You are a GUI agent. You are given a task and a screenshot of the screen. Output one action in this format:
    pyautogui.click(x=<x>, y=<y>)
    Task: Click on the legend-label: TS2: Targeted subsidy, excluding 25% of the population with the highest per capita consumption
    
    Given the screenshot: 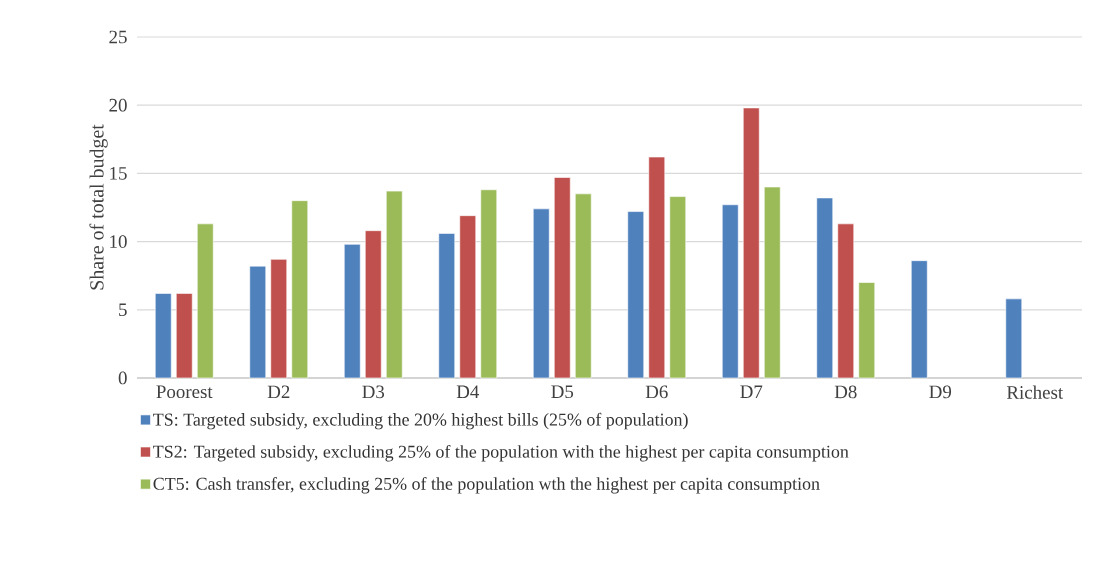 What is the action you would take?
    pyautogui.click(x=501, y=453)
    